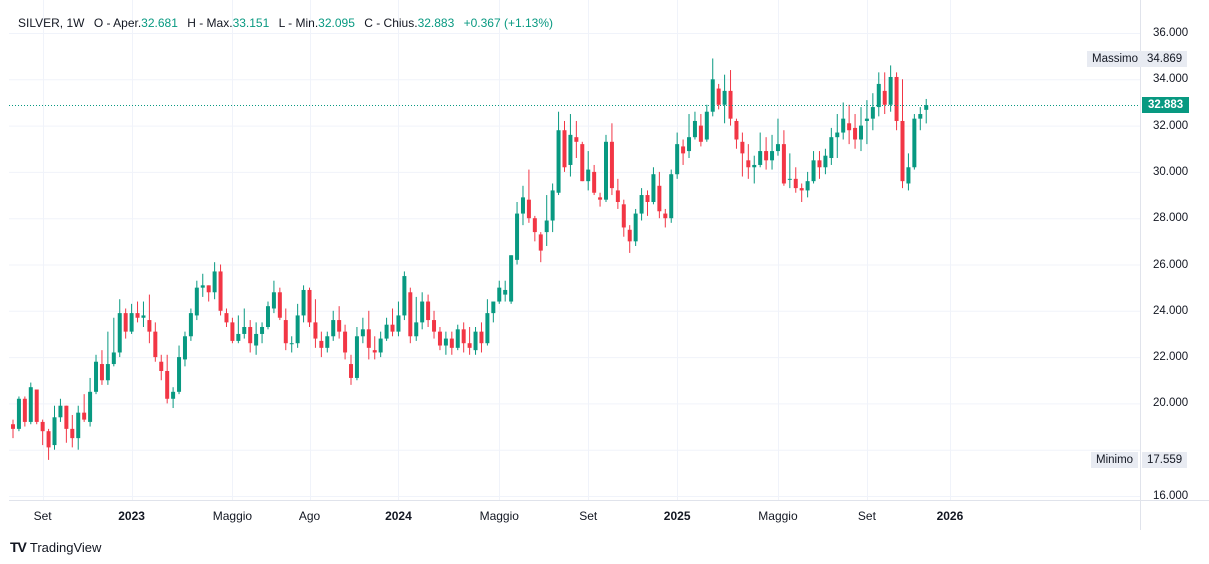 Image resolution: width=1209 pixels, height=564 pixels. What do you see at coordinates (1171, 496) in the screenshot?
I see `price-tick-label: 16.000` at bounding box center [1171, 496].